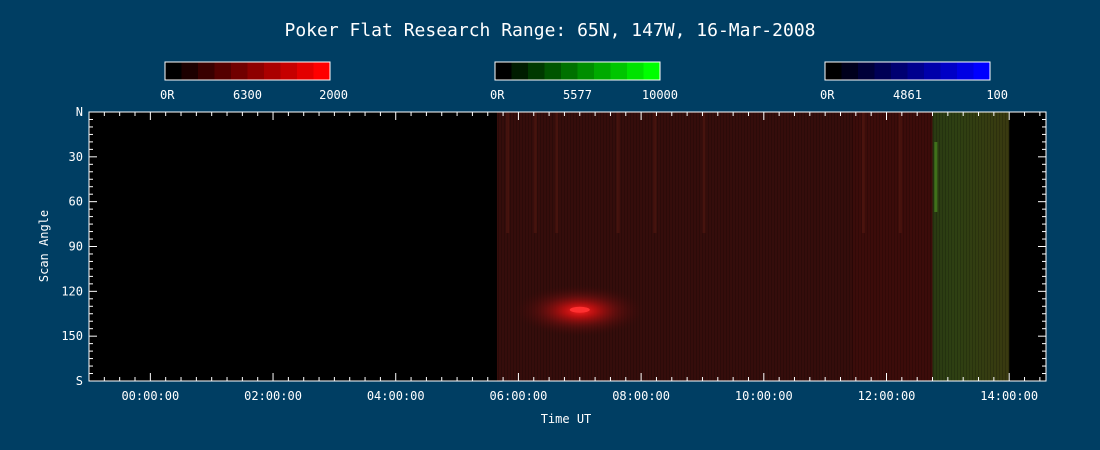 The image size is (1100, 450). Describe the element at coordinates (914, 81) in the screenshot. I see `colorbar-3: 0R 4861 100` at that location.